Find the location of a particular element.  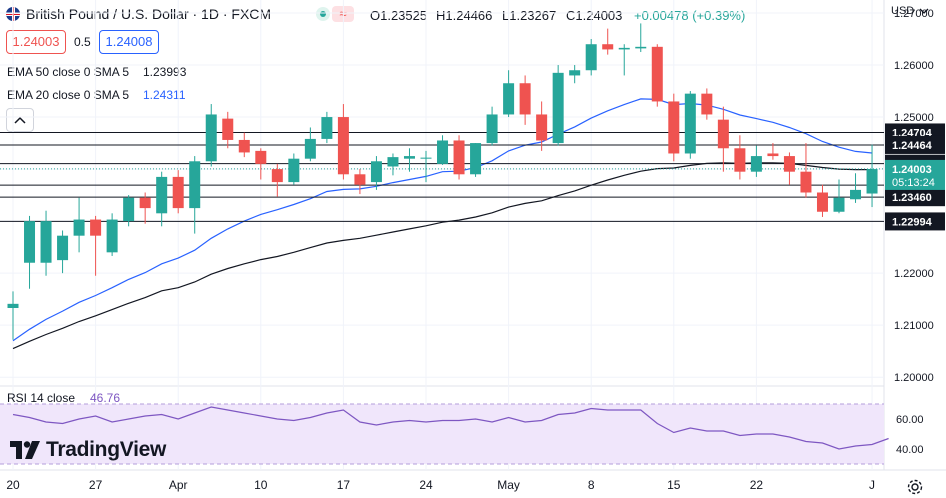

ohlc-open: O1.23525 is located at coordinates (399, 15).